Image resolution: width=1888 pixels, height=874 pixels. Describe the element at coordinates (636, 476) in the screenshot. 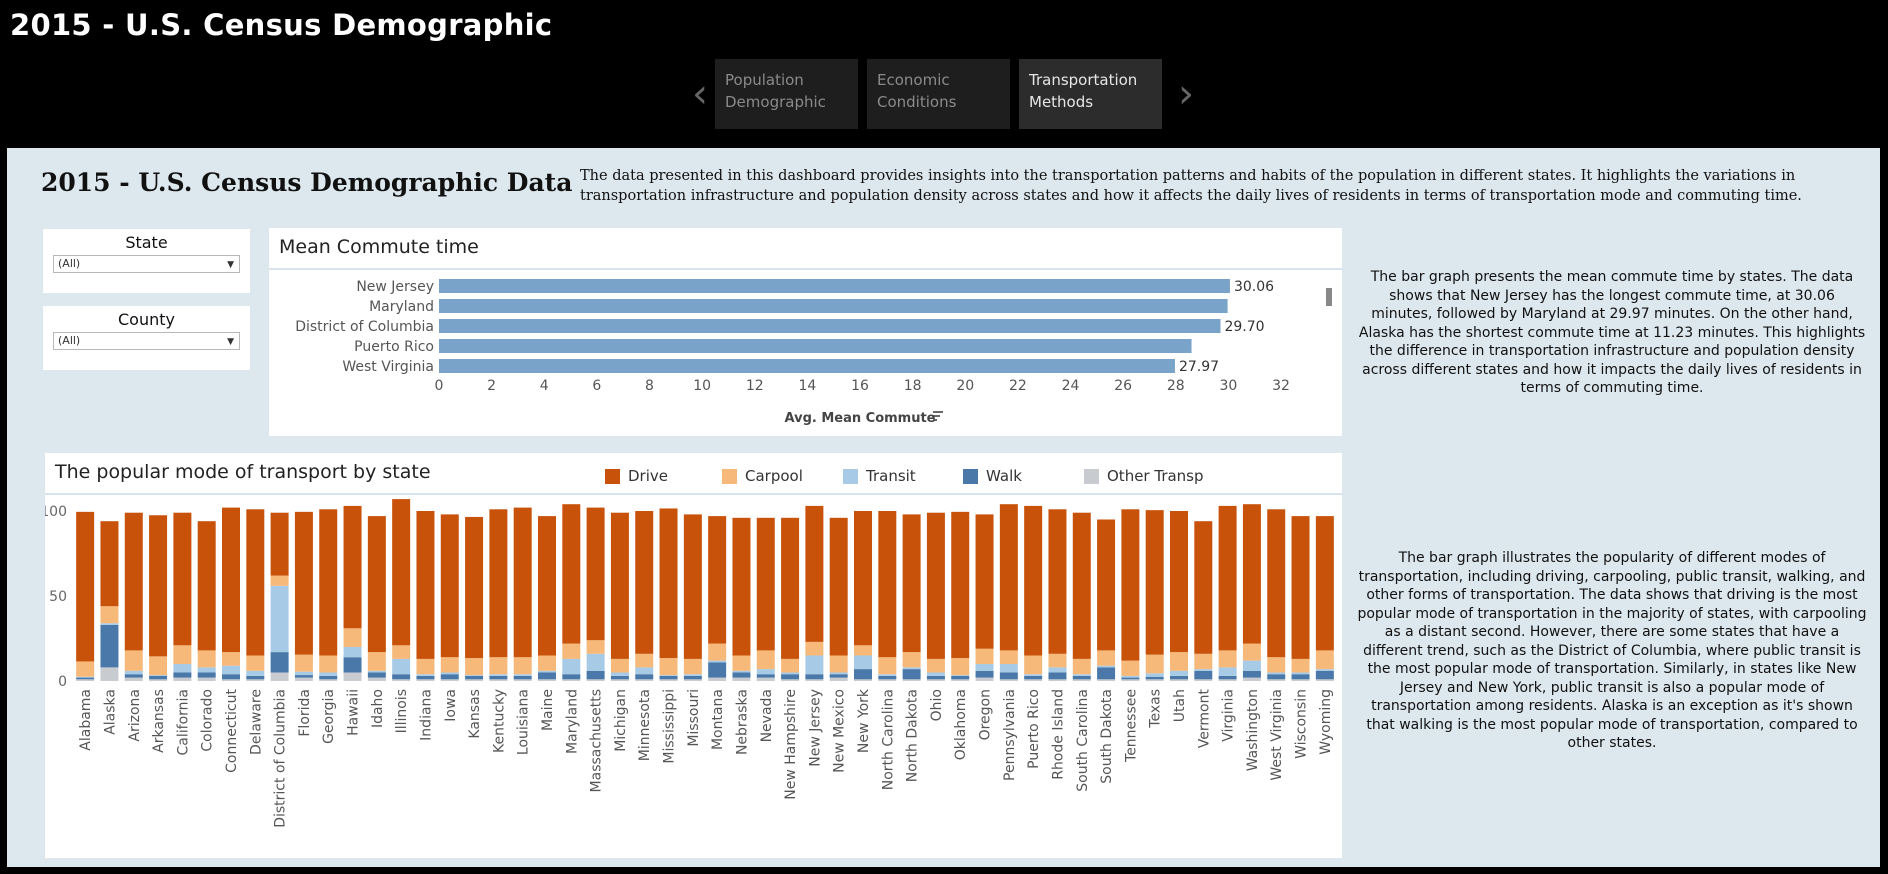

I see `legend-item-drive: Drive` at that location.